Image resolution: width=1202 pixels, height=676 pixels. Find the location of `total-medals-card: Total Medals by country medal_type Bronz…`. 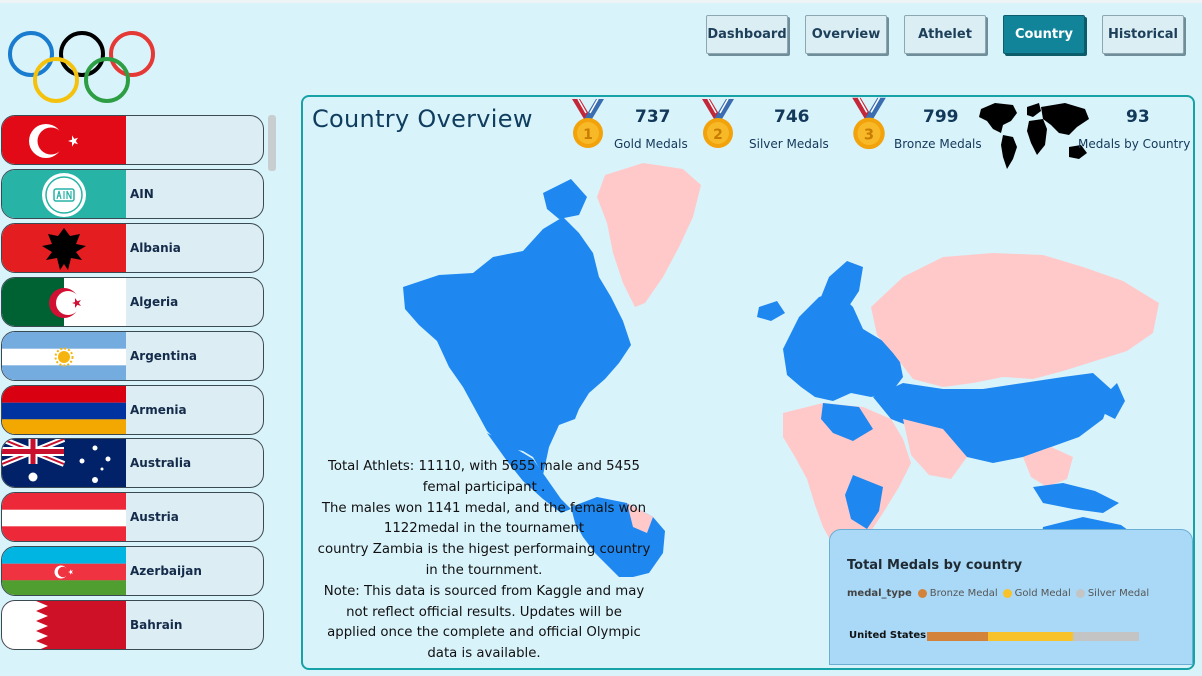

total-medals-card: Total Medals by country medal_type Bronz… is located at coordinates (1011, 597).